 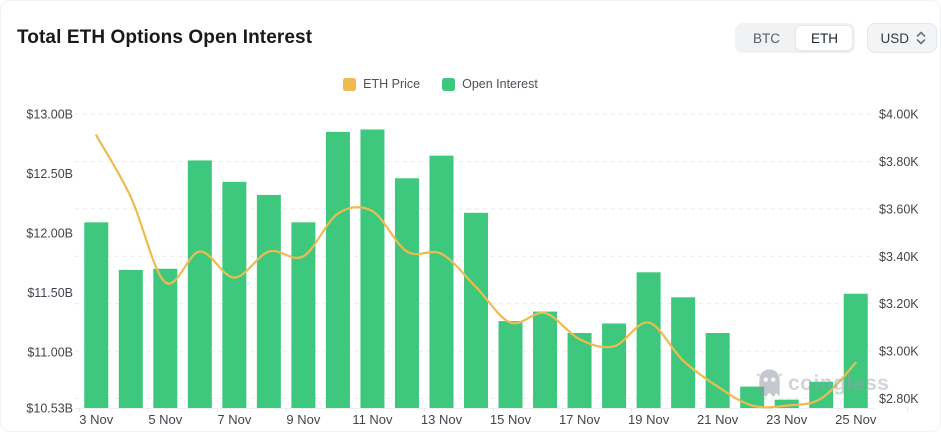 I want to click on coin-toggle-eth: ETH, so click(x=824, y=38).